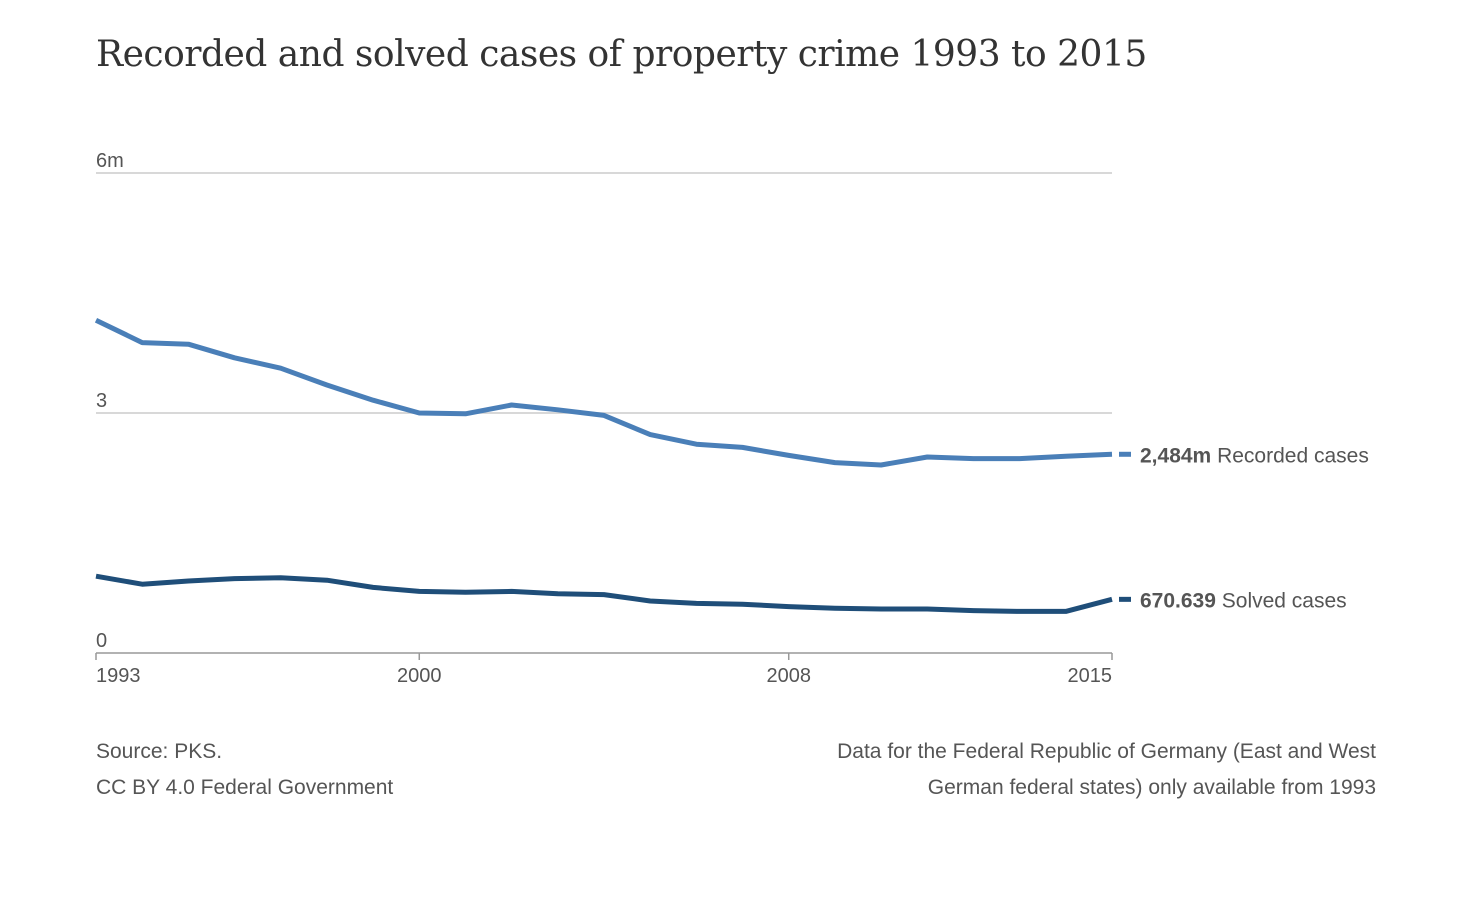 The image size is (1474, 907). What do you see at coordinates (159, 751) in the screenshot?
I see `source-text: Source: PKS.` at bounding box center [159, 751].